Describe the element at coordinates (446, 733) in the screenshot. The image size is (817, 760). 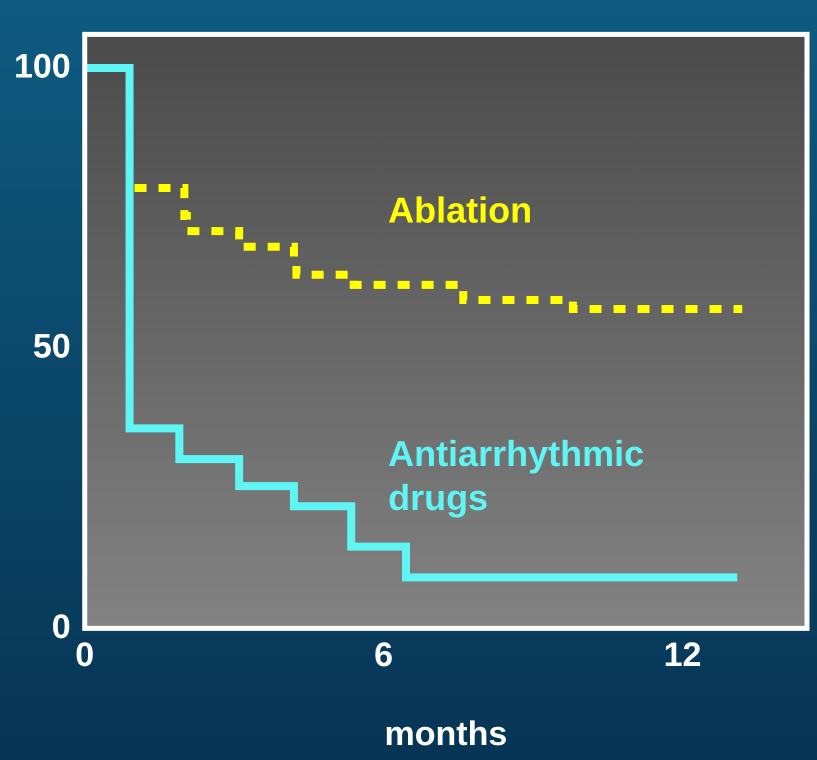
I see `x-axis-title: months` at that location.